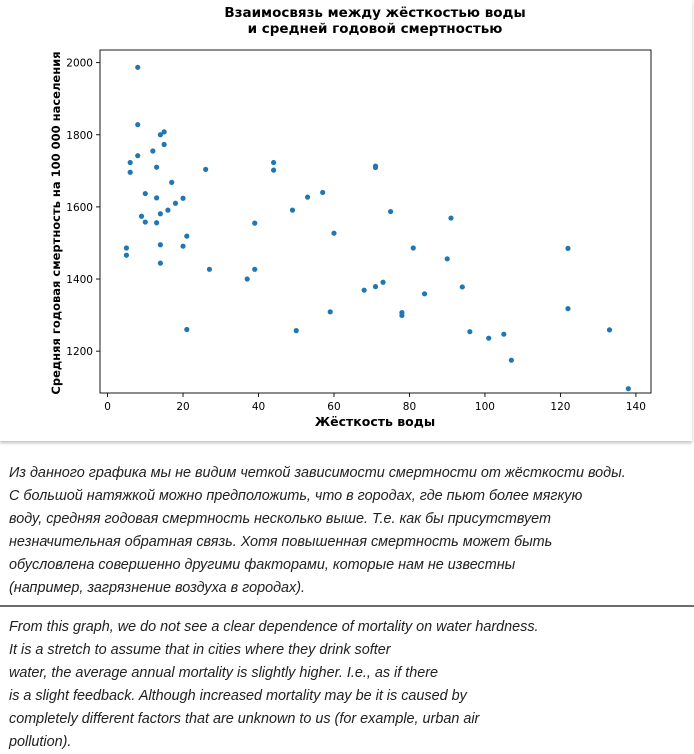  What do you see at coordinates (107, 407) in the screenshot?
I see `x-tick-label: 0` at bounding box center [107, 407].